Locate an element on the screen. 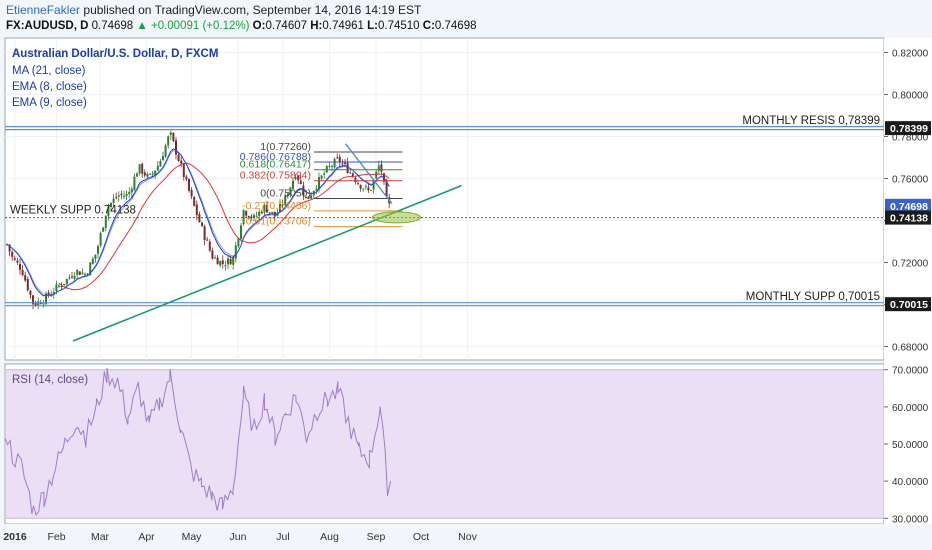 The image size is (932, 550). last-price: 0.74698 is located at coordinates (112, 26).